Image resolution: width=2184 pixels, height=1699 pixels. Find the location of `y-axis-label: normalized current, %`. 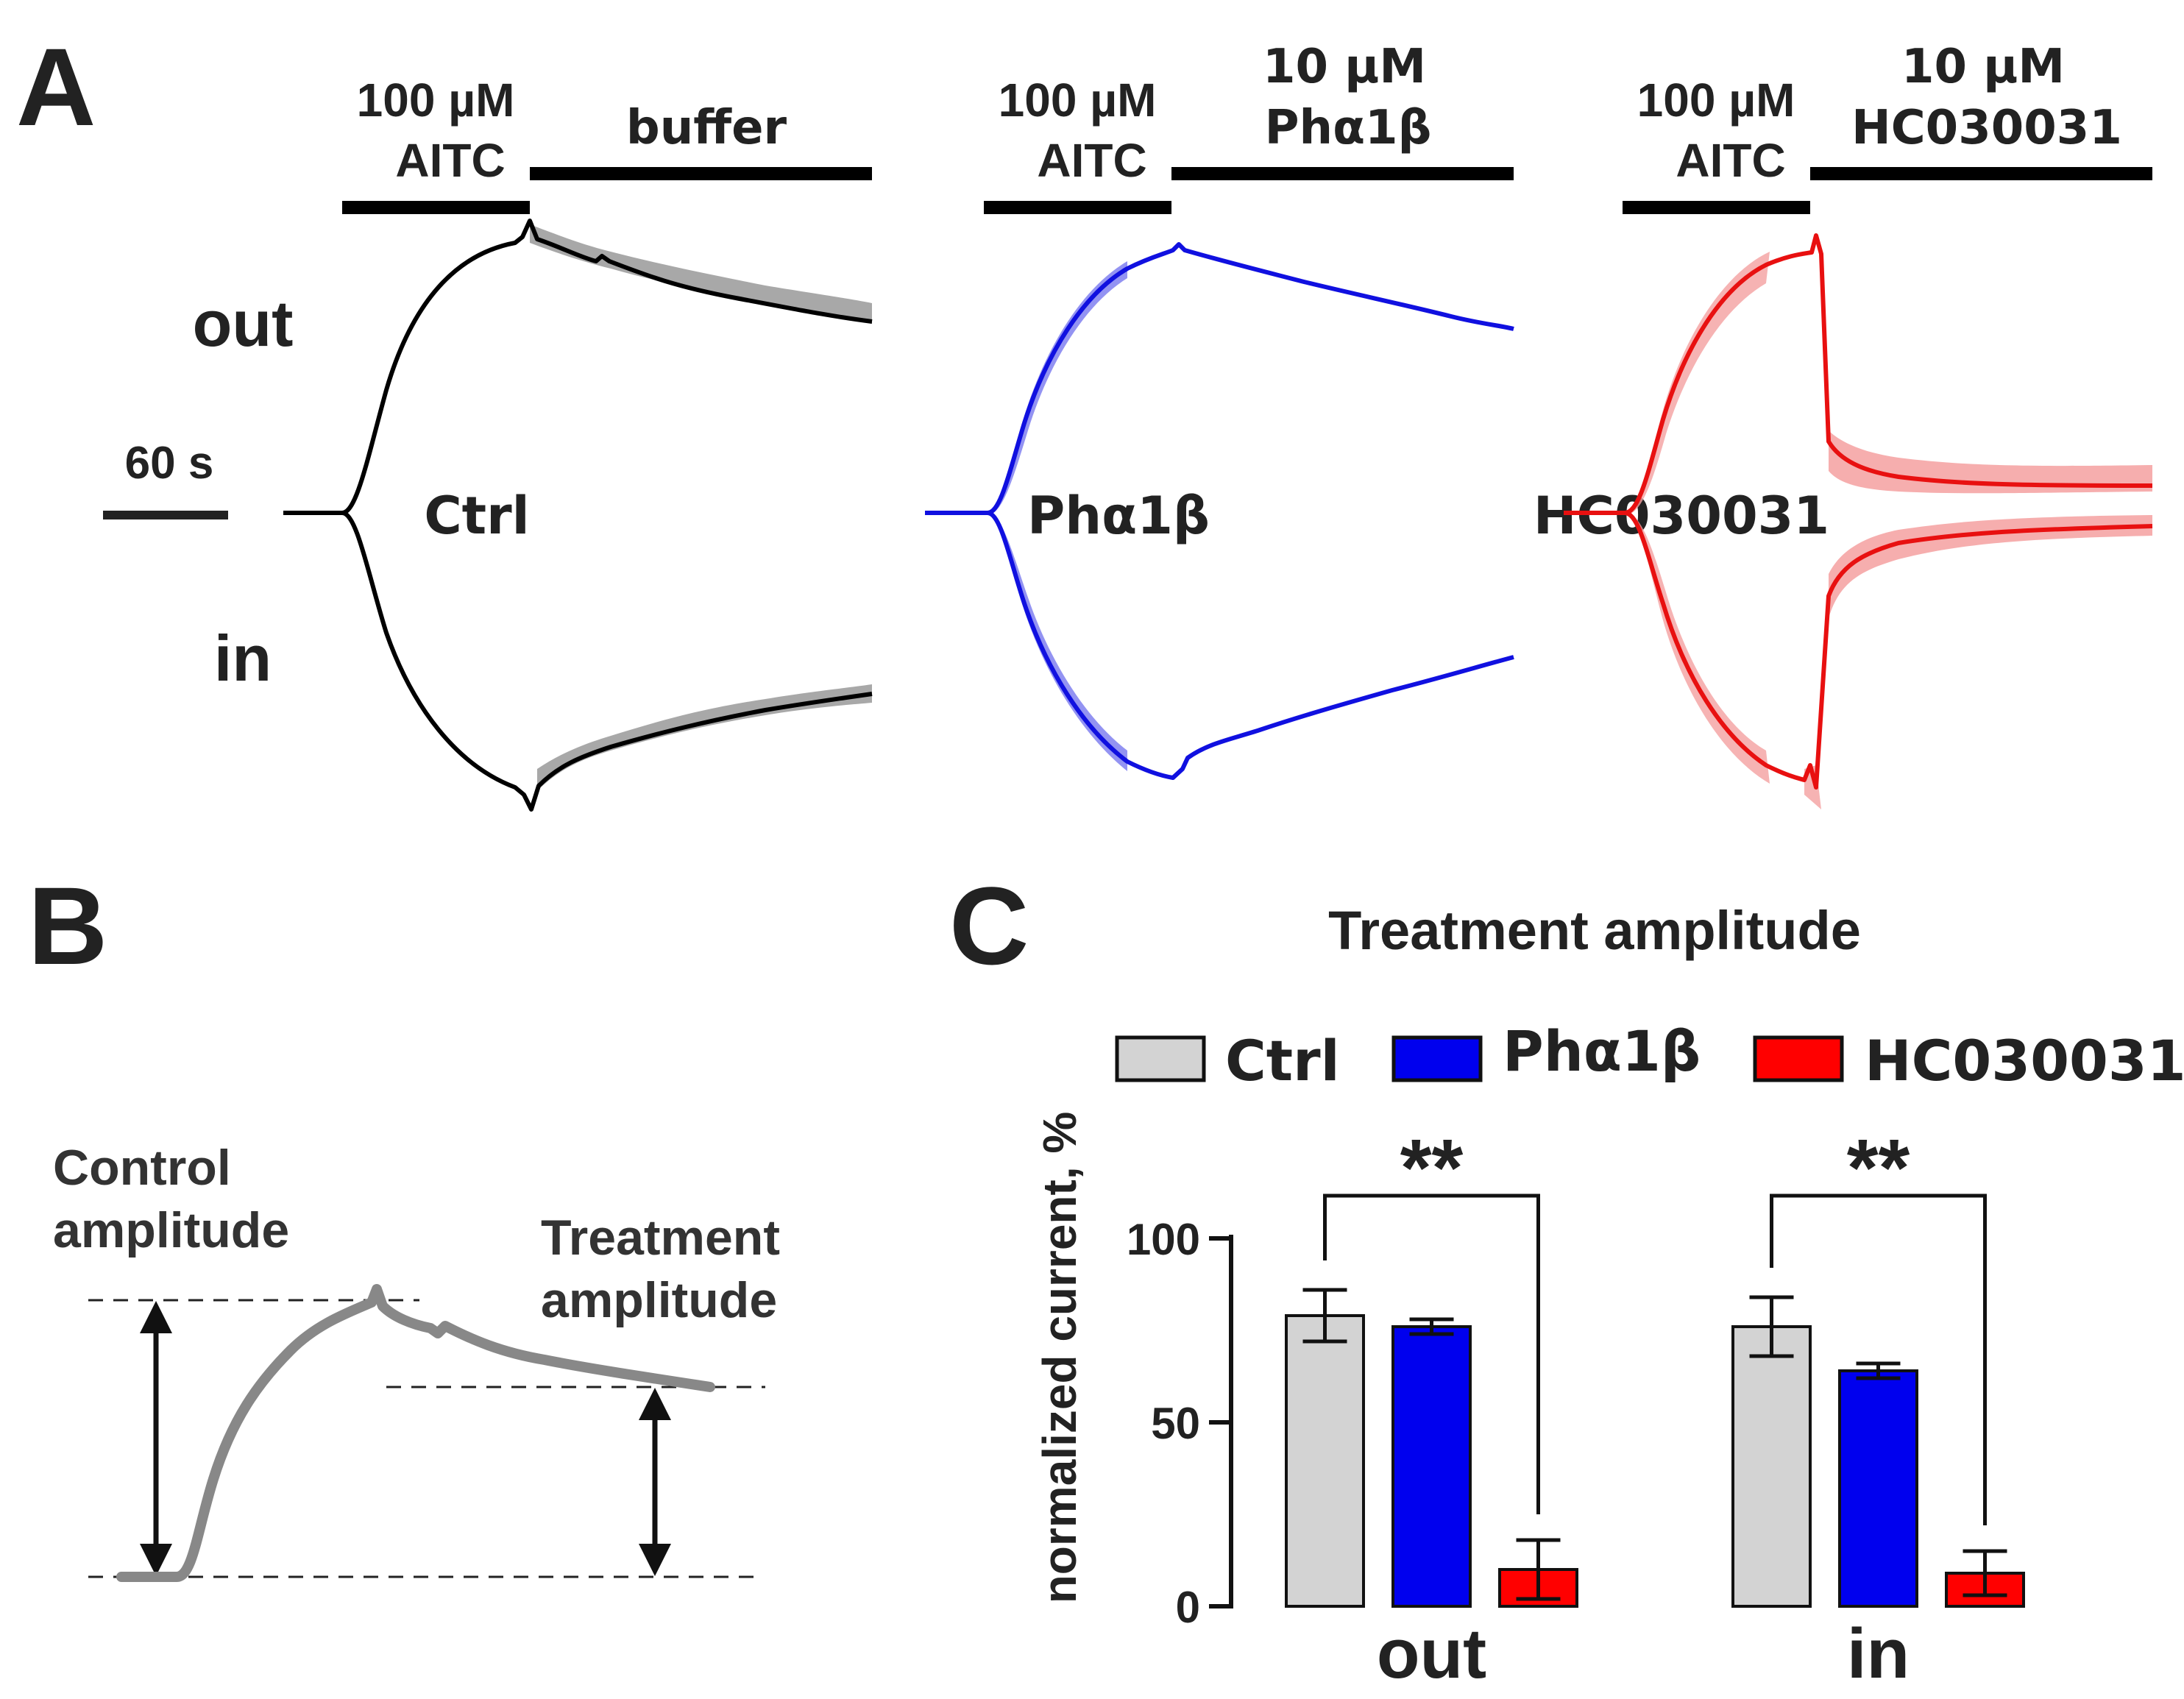

y-axis-label: normalized current, % is located at coordinates (1059, 1358).